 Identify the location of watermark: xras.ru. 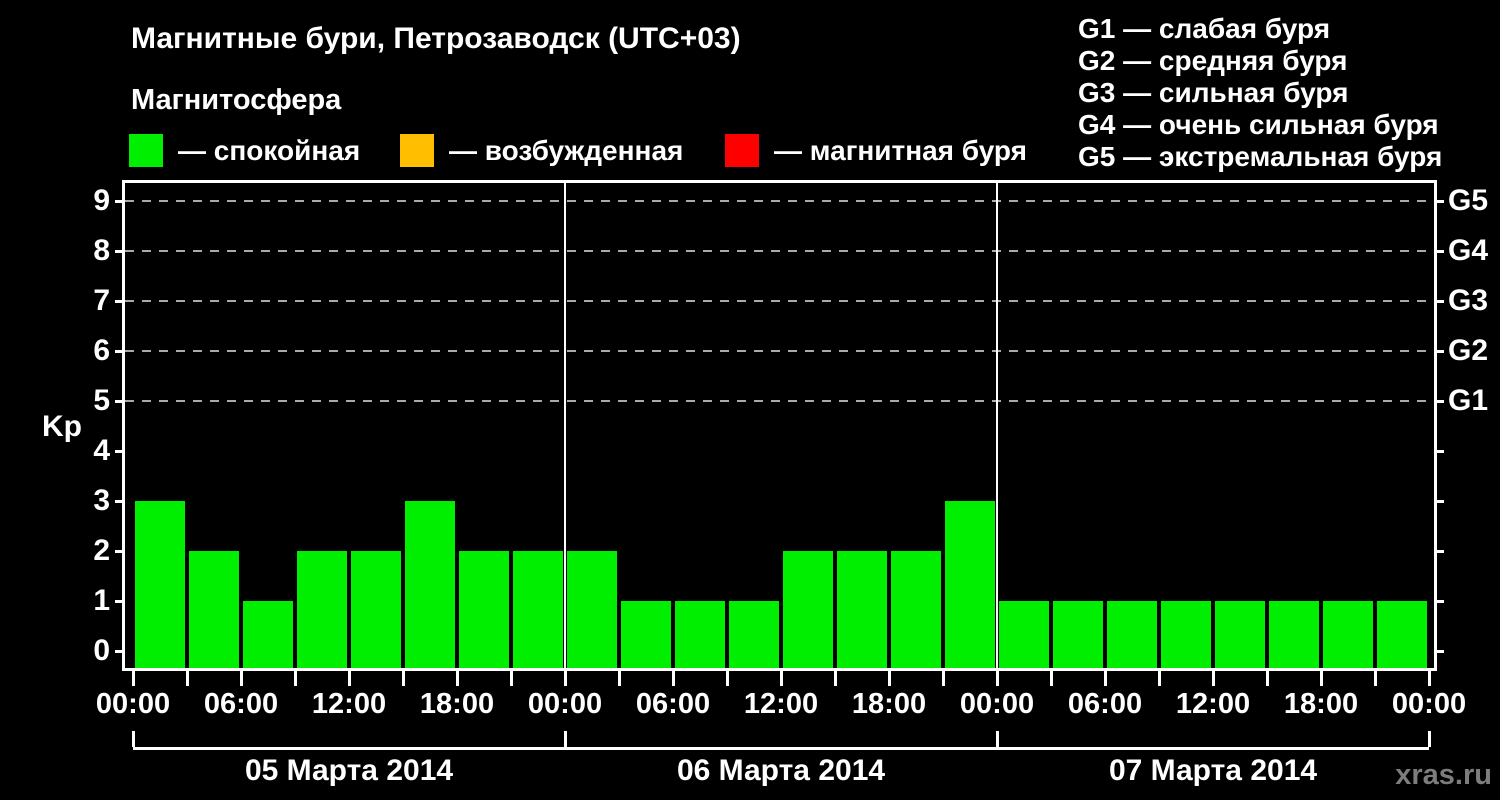
(1443, 775).